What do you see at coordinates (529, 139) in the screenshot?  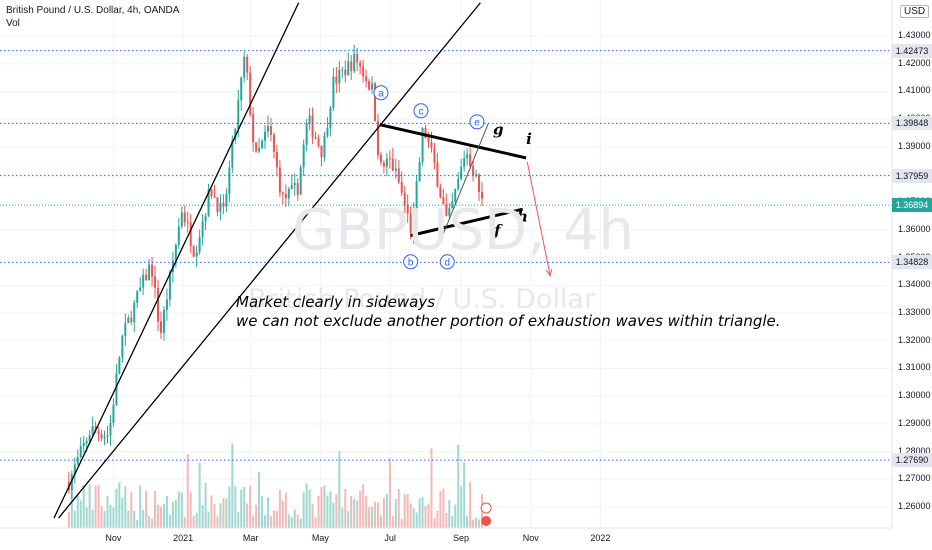 I see `wave-letter-label: i` at bounding box center [529, 139].